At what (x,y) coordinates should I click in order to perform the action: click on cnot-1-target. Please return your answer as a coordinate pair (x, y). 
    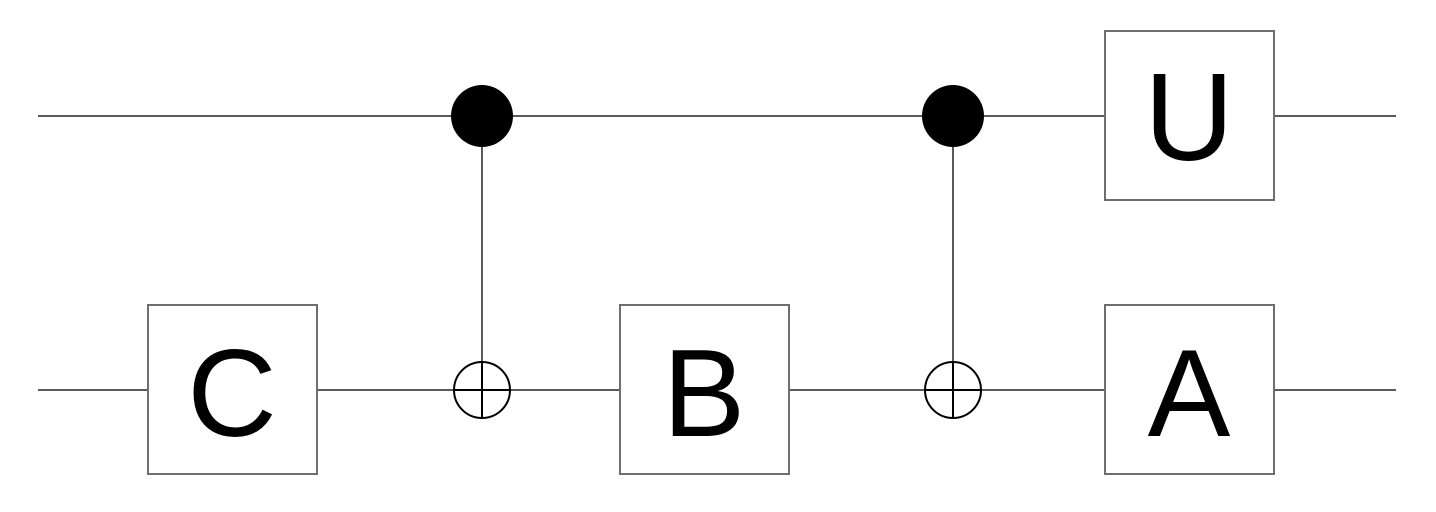
    Looking at the image, I should click on (482, 390).